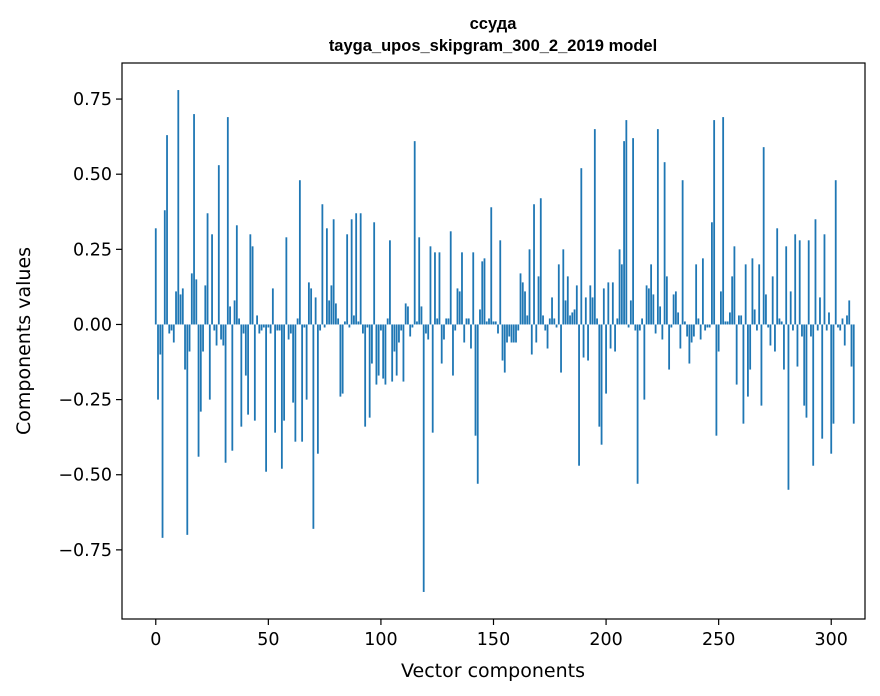  What do you see at coordinates (493, 671) in the screenshot?
I see `x-axis-label: Vector components` at bounding box center [493, 671].